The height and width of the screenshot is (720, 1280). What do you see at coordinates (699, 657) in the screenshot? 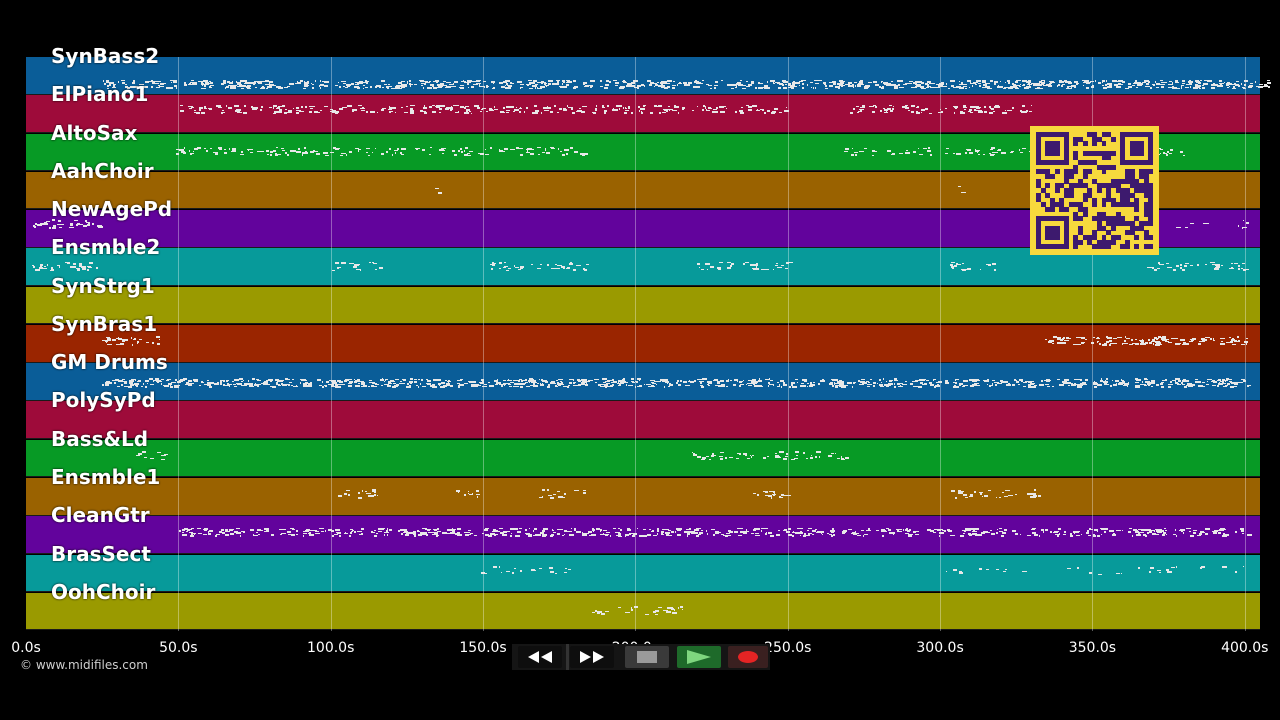
I see `play-button` at bounding box center [699, 657].